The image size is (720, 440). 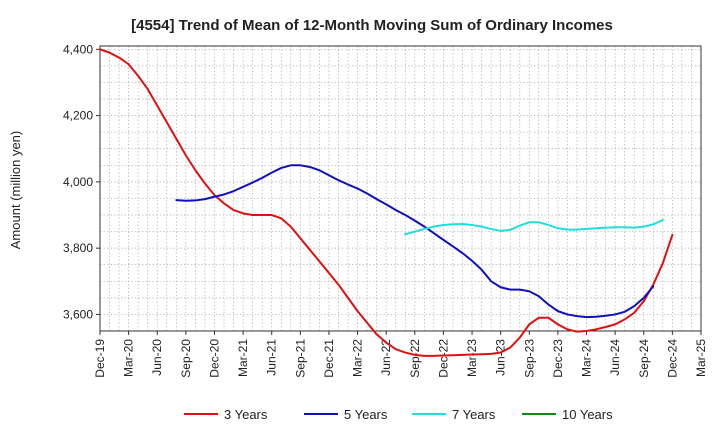 What do you see at coordinates (398, 414) in the screenshot?
I see `legend: 3 Years 5 Years 7 Years 10 Years` at bounding box center [398, 414].